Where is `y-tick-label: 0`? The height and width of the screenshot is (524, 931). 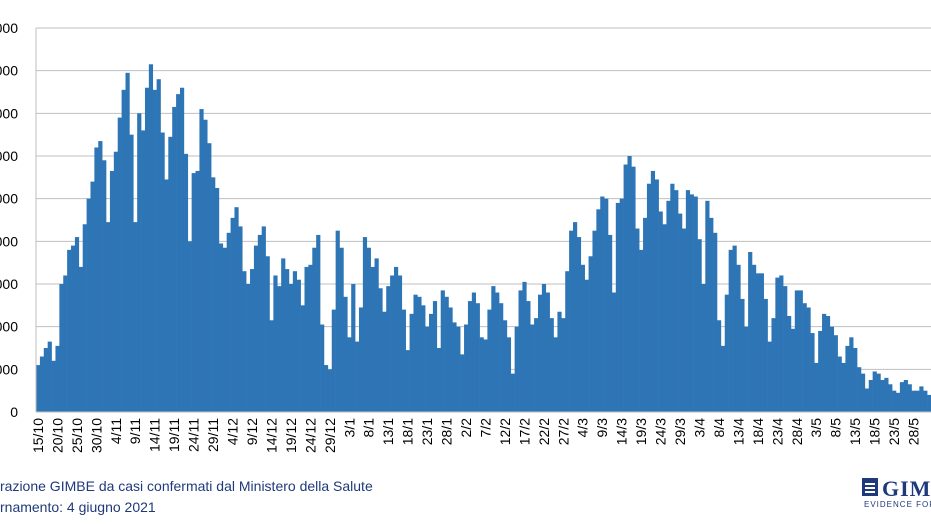 y-tick-label: 0 is located at coordinates (14, 412).